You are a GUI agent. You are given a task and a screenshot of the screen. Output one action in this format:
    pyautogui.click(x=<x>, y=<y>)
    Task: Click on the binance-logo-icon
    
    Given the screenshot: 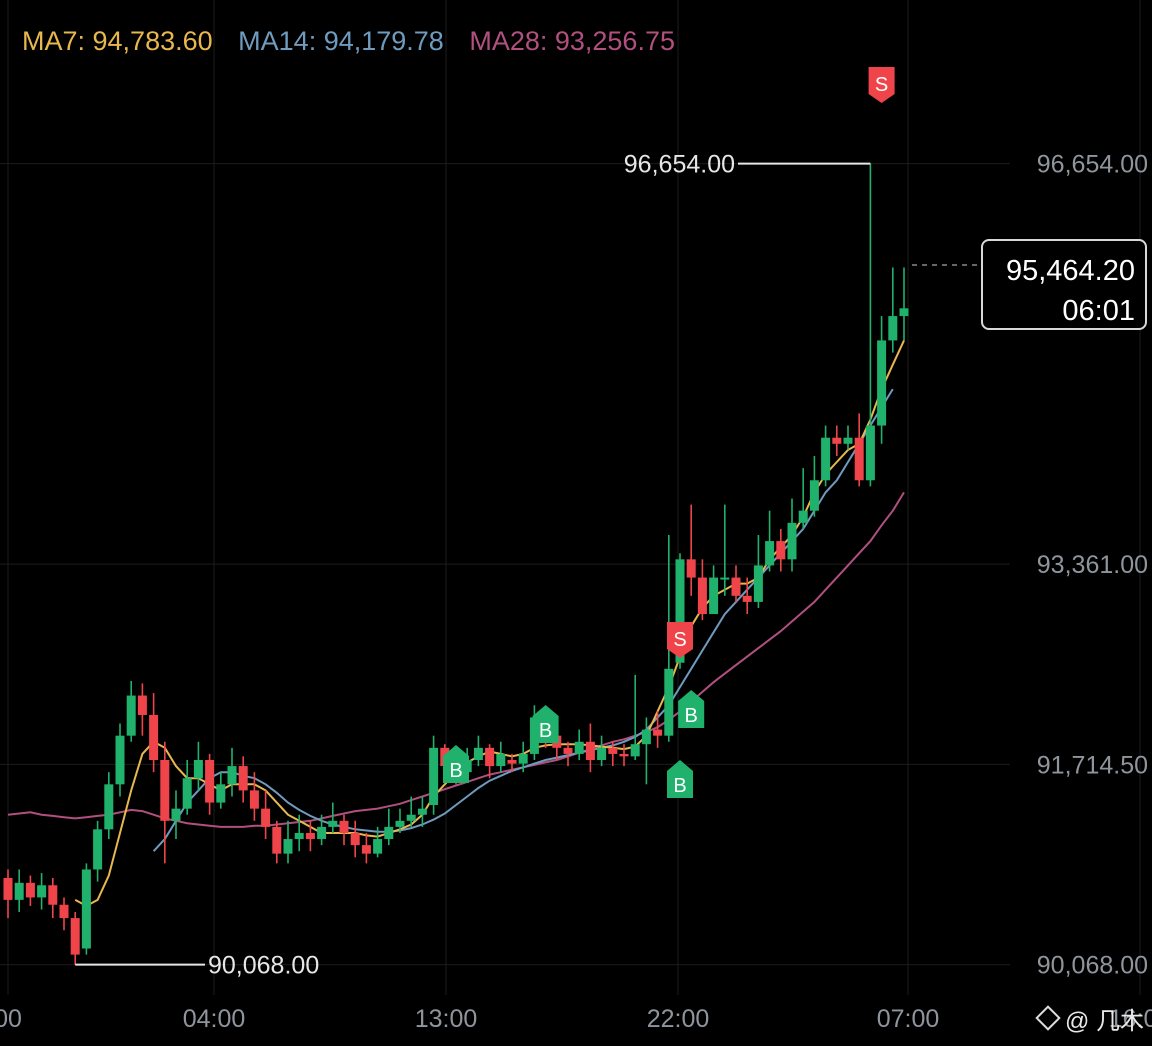 What is the action you would take?
    pyautogui.click(x=1048, y=1018)
    